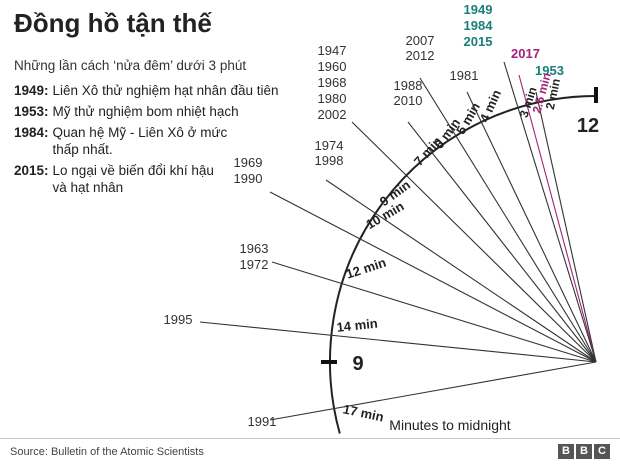  Describe the element at coordinates (420, 40) in the screenshot. I see `year-label: 2007` at that location.